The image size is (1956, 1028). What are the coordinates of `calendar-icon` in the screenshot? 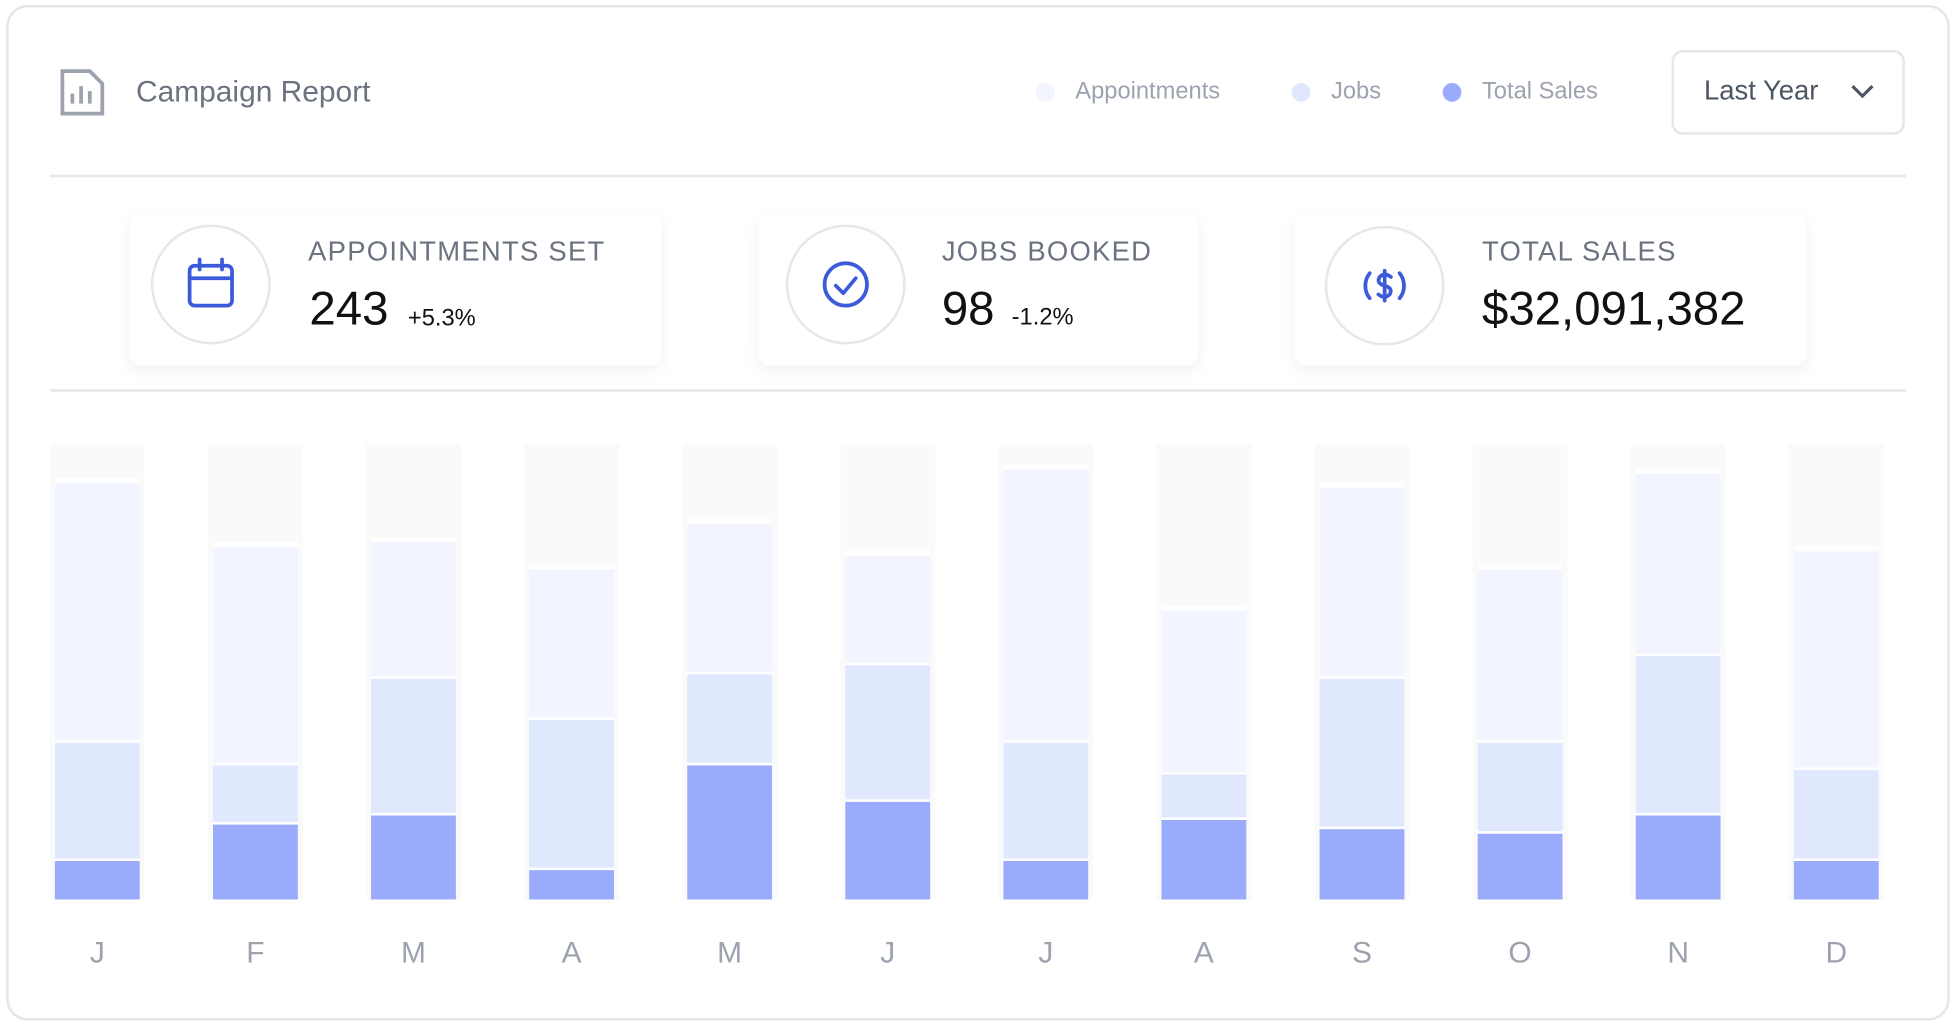 It's located at (210, 282).